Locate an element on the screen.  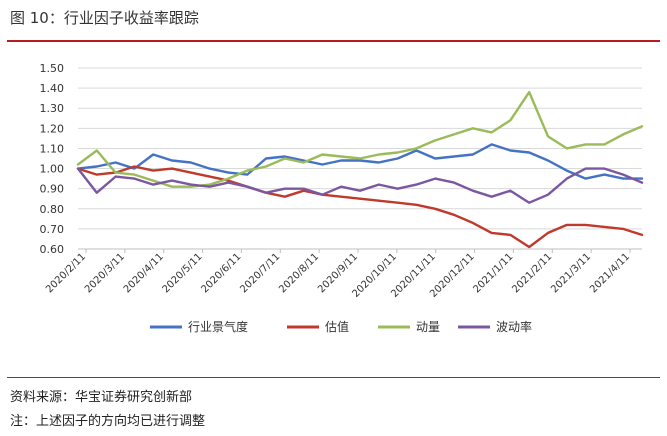
y-tick-label: 0.60 is located at coordinates (52, 249).